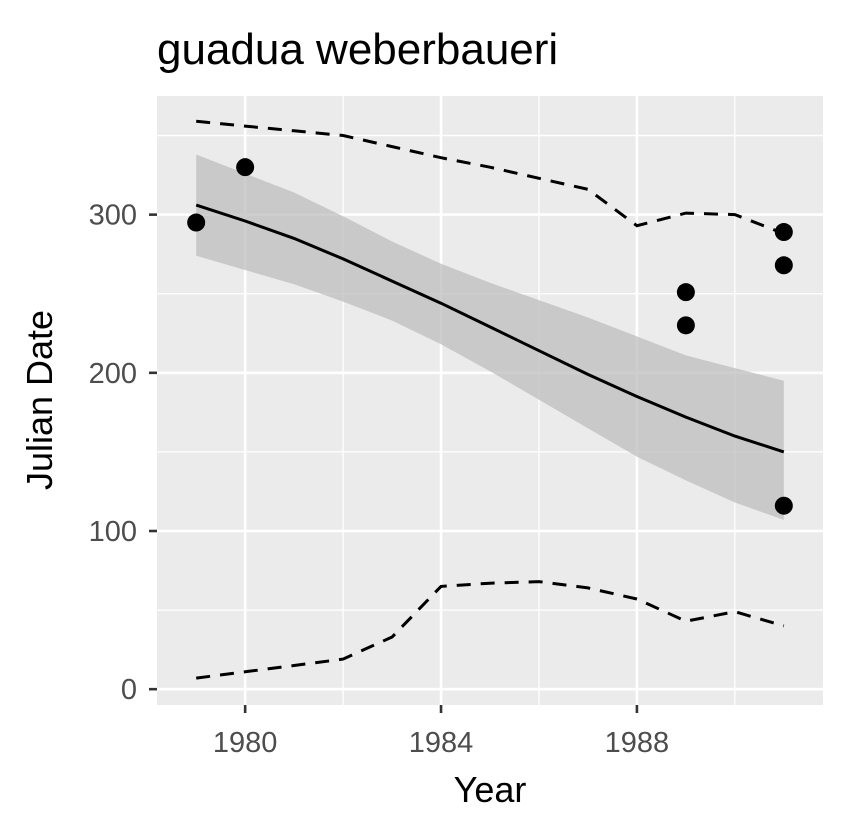 The width and height of the screenshot is (846, 835). Describe the element at coordinates (441, 743) in the screenshot. I see `x-tick-label: 1984` at that location.